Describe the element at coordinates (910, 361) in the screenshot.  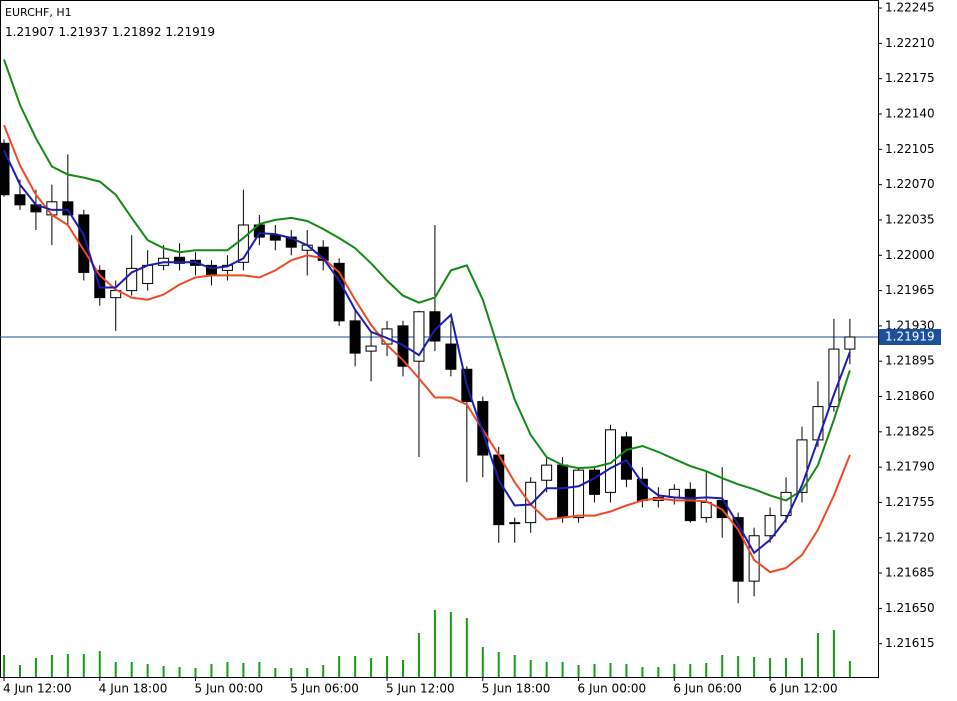
I see `y-tick-label: 1.21895` at that location.